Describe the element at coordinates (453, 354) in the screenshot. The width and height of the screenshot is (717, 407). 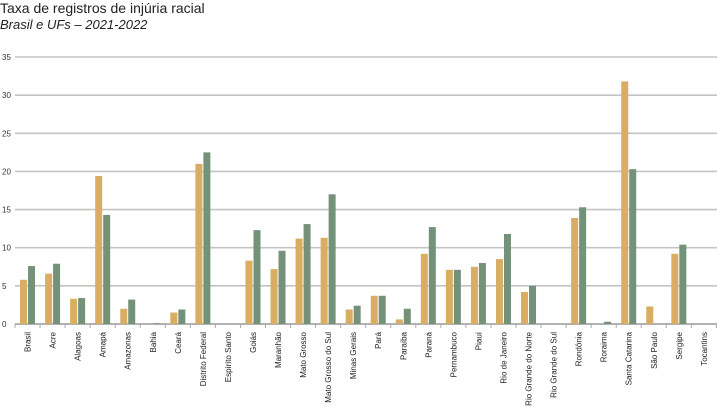
I see `x-category-label: Pernambuco` at that location.